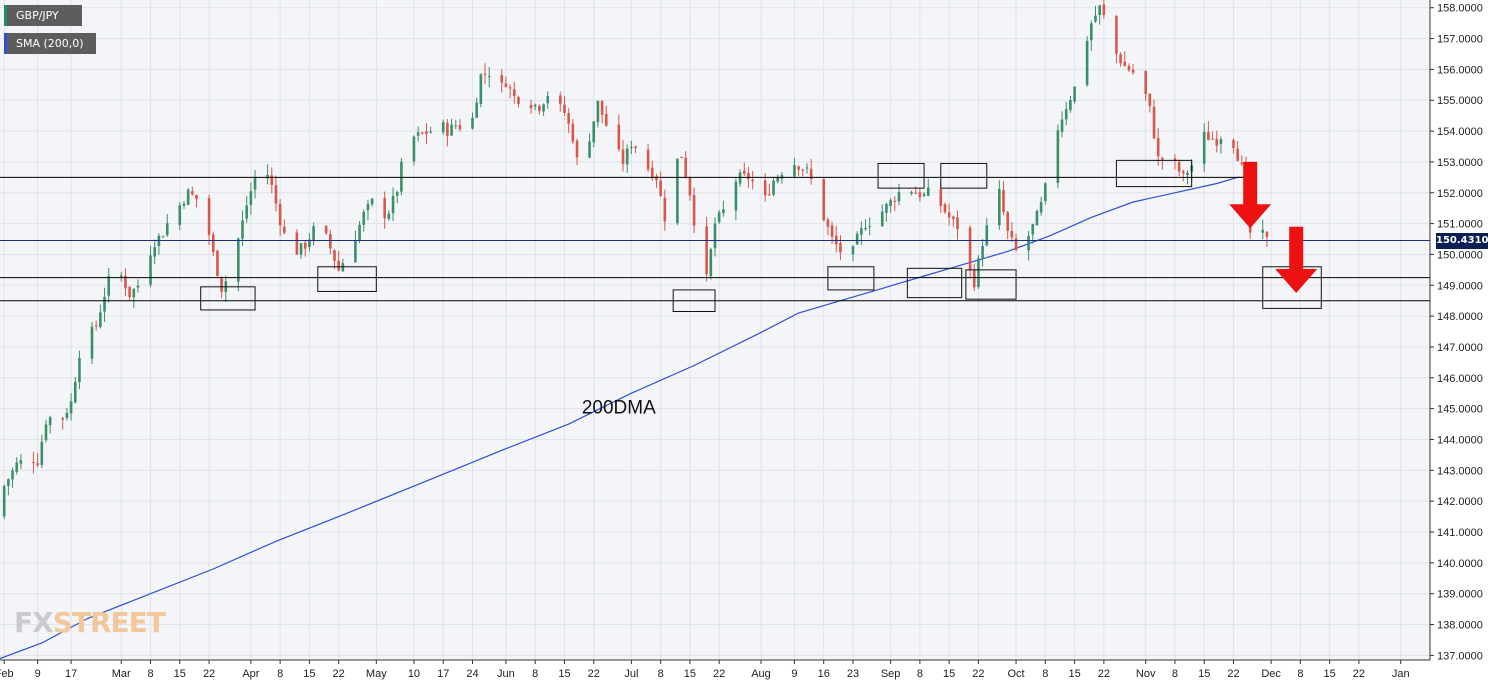 The image size is (1501, 684). Describe the element at coordinates (1250, 195) in the screenshot. I see `down-arrow` at that location.